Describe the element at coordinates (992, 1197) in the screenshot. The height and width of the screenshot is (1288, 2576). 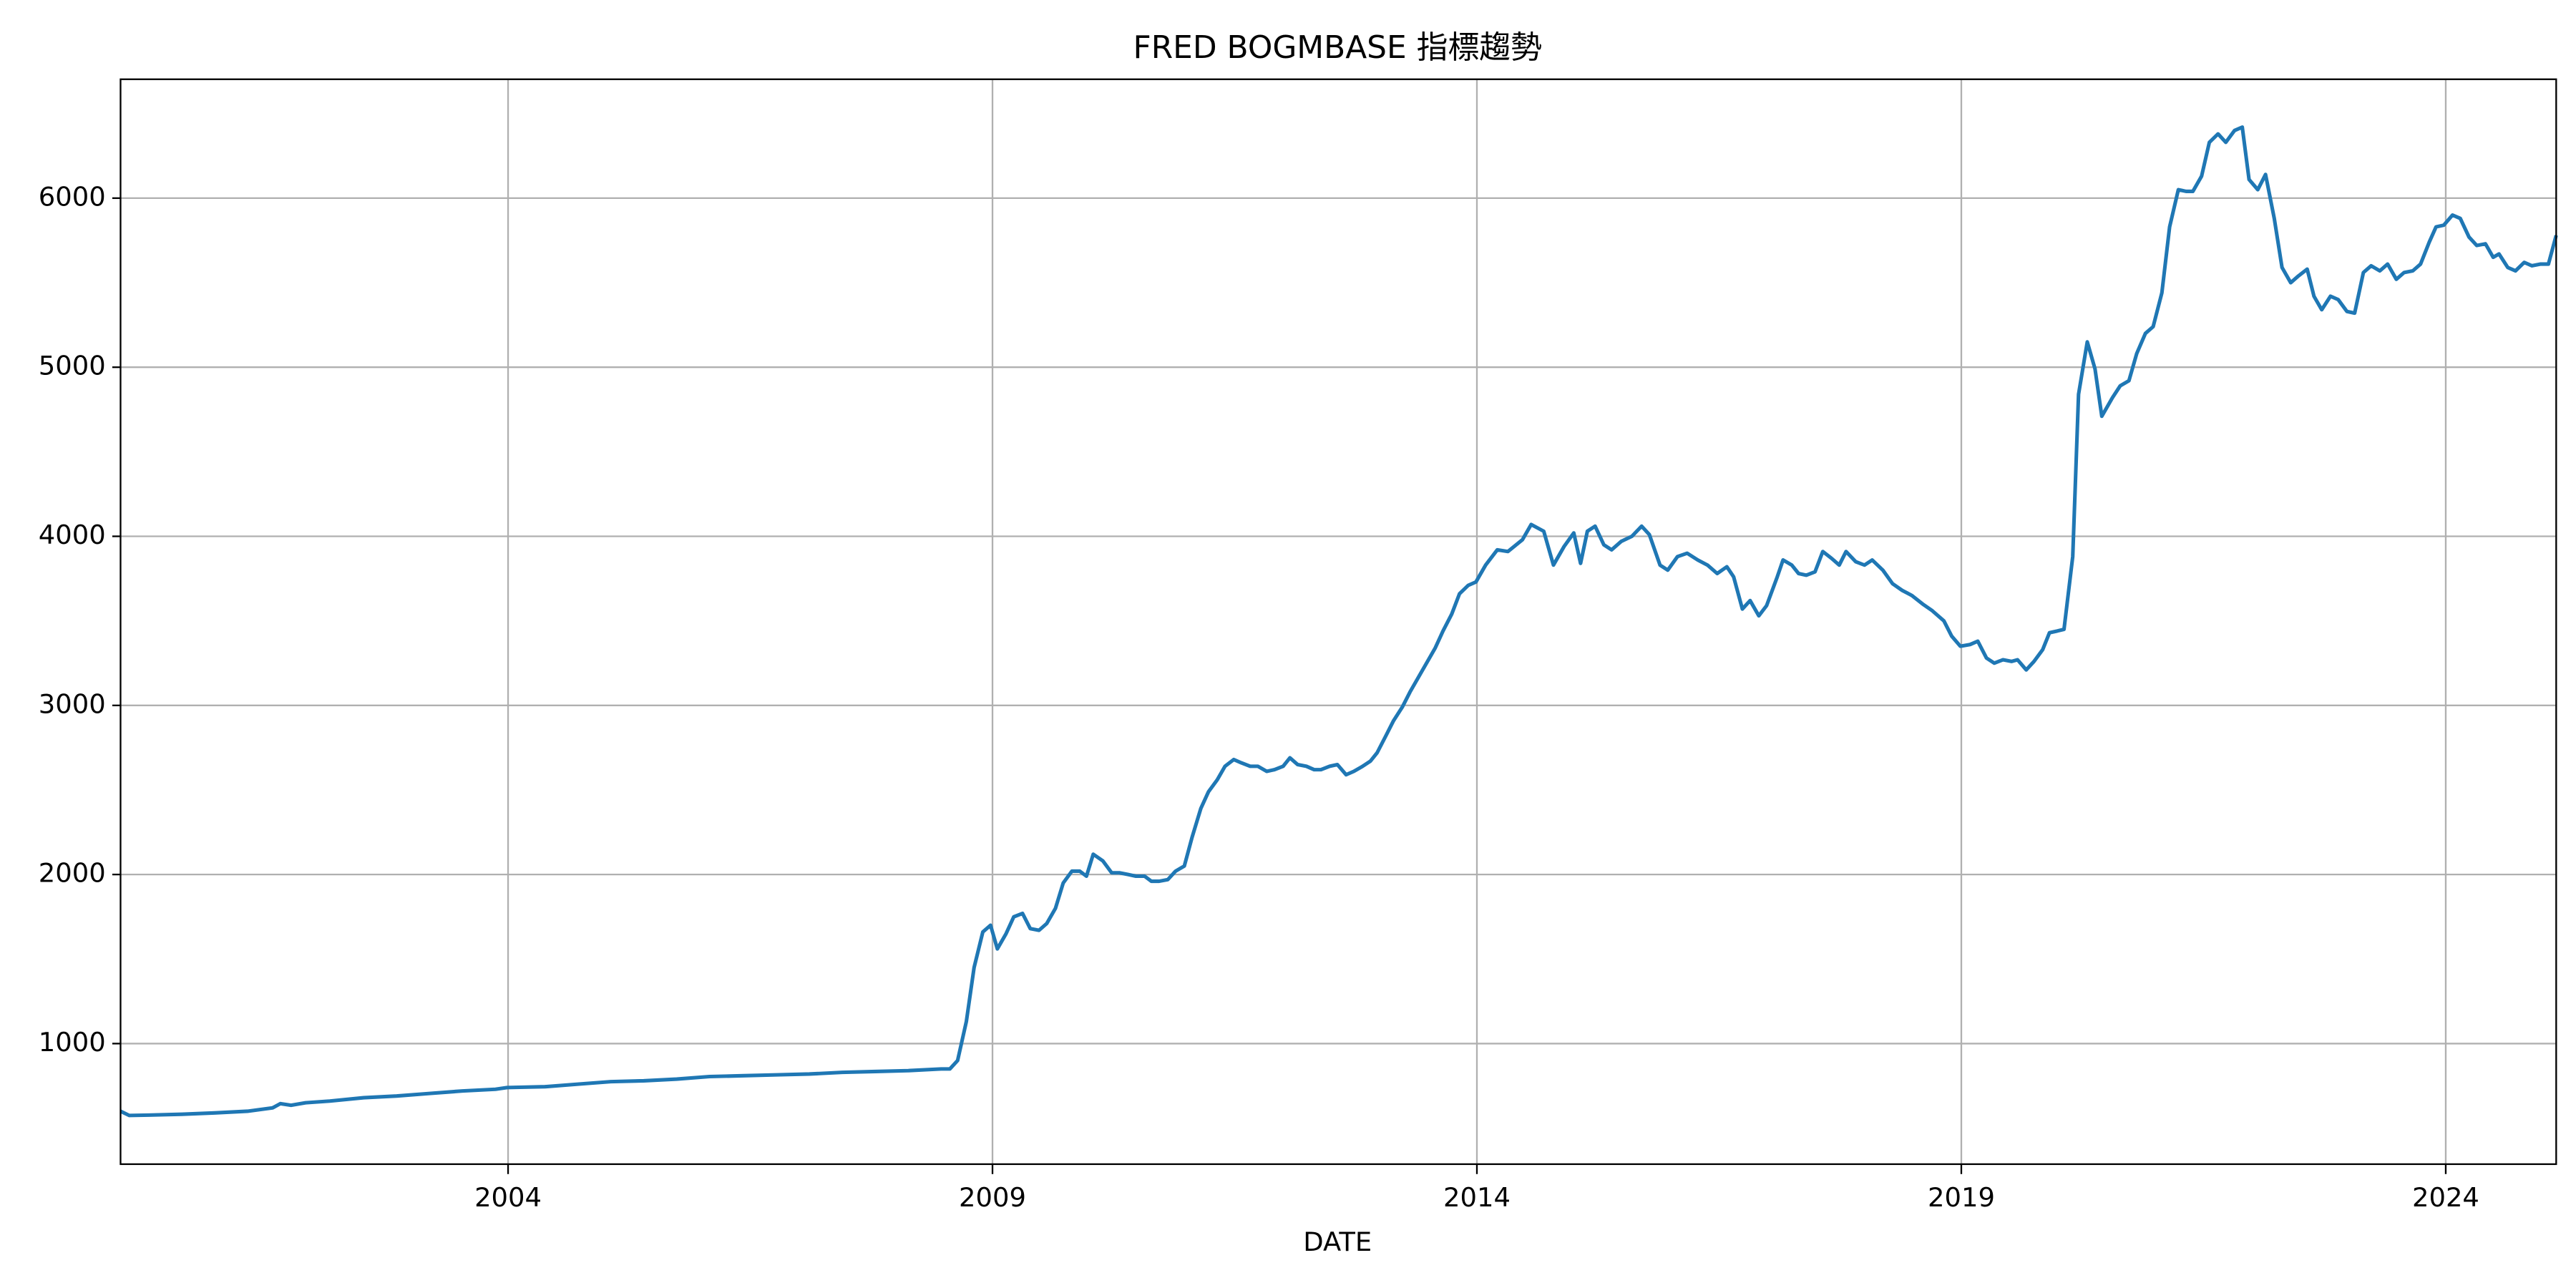
I see `x-tick-label: 2009` at that location.